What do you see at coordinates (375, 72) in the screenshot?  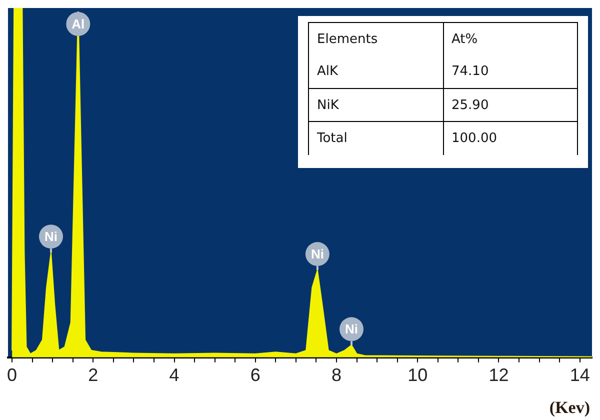 I see `annotation: AlK` at bounding box center [375, 72].